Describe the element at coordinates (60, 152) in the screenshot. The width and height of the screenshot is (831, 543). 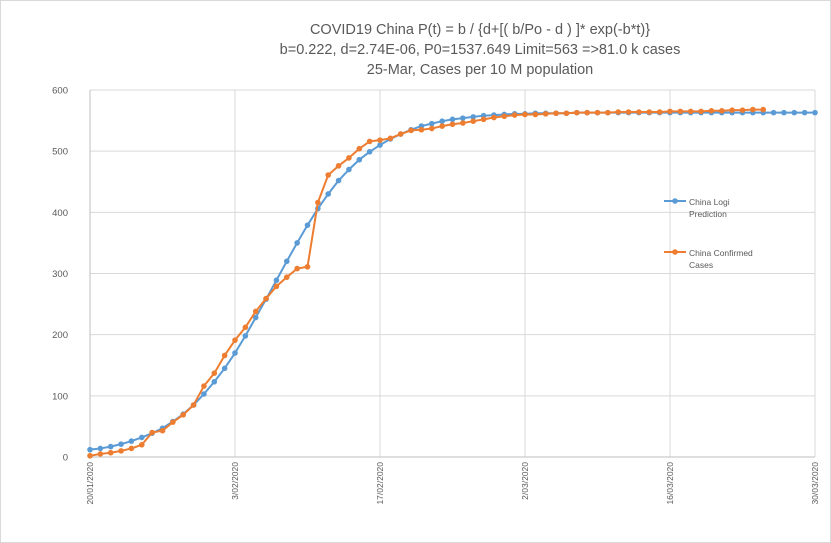
I see `y-tick-label: 500` at that location.